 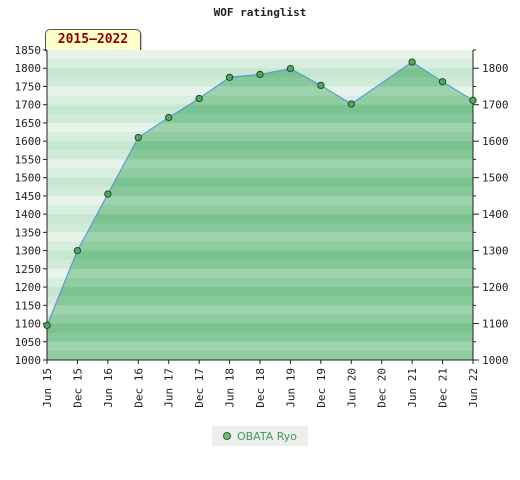 I want to click on y-tick-label-right: 1800, so click(x=495, y=68).